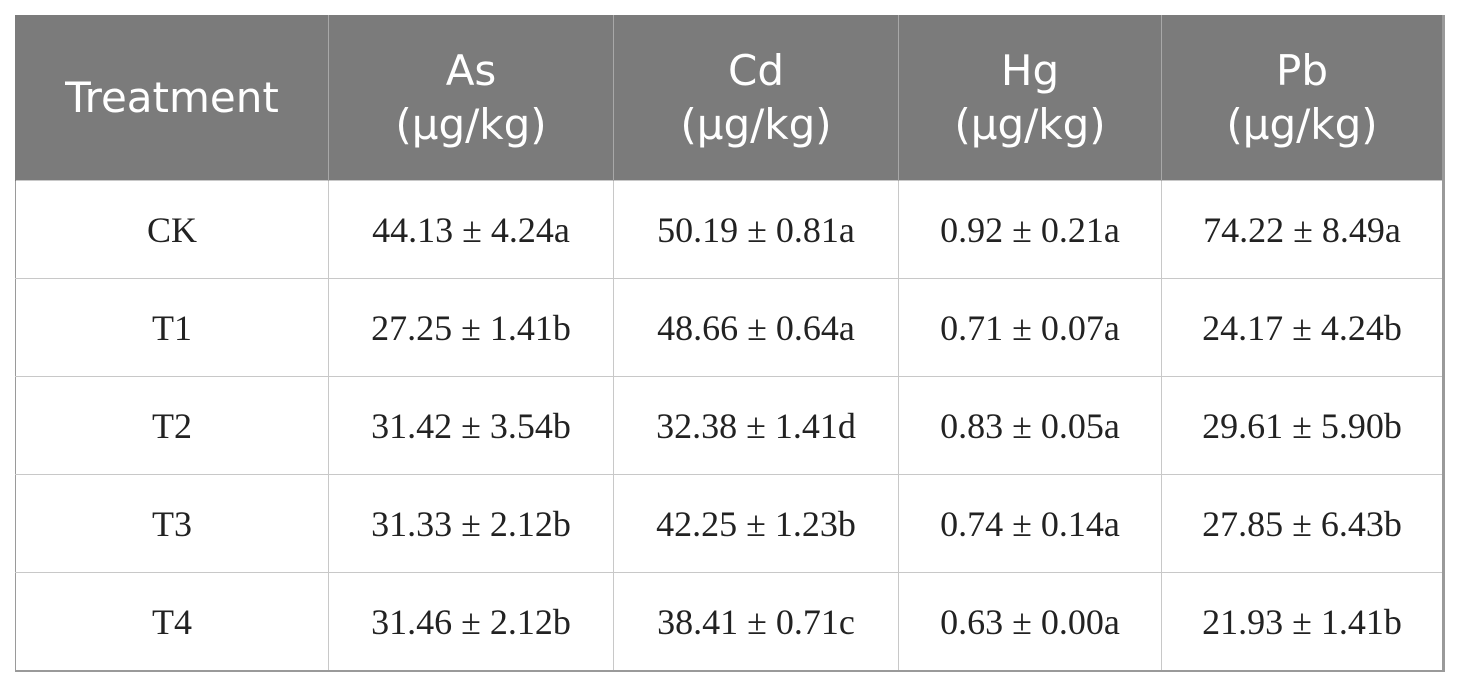  I want to click on value-cell: 0.74 ± 0.14a, so click(1030, 523).